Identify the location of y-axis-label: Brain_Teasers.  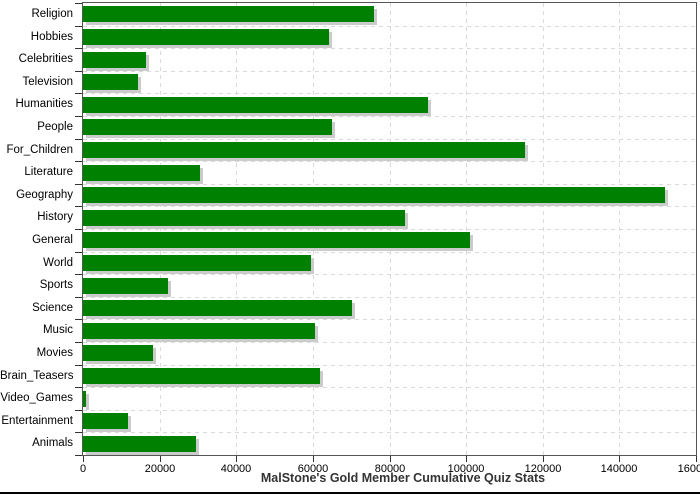
(37, 376).